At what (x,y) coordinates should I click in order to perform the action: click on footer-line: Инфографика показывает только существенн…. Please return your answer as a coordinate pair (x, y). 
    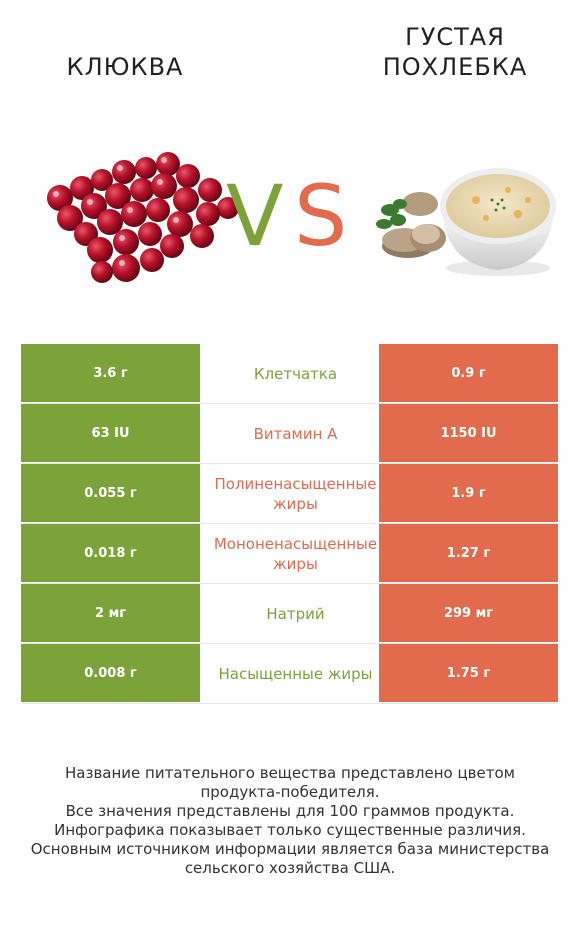
    Looking at the image, I should click on (290, 830).